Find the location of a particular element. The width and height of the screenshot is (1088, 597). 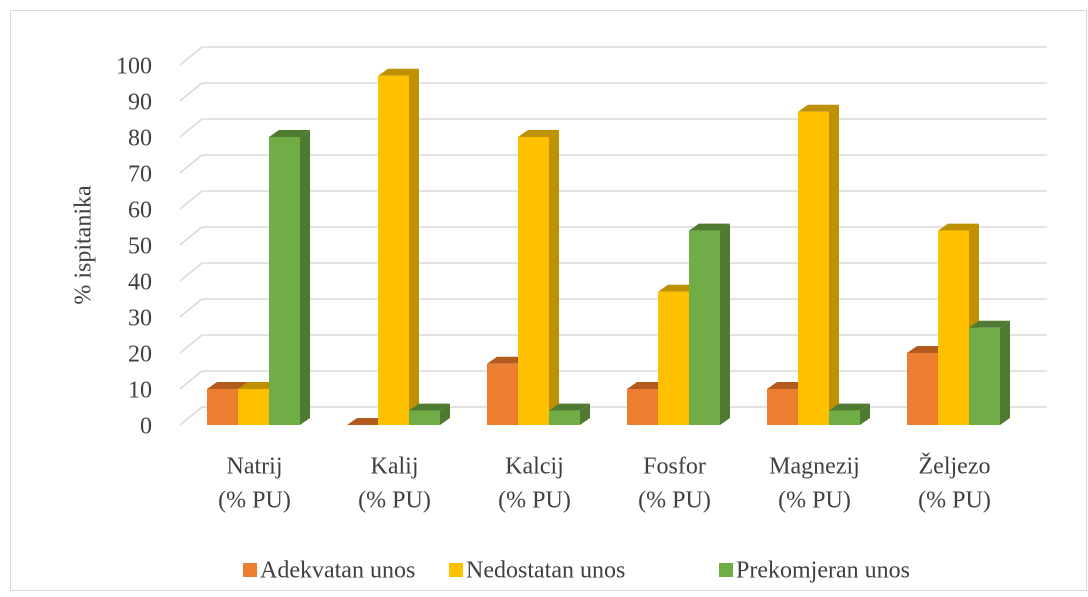

y-tick-label: 60 is located at coordinates (140, 211).